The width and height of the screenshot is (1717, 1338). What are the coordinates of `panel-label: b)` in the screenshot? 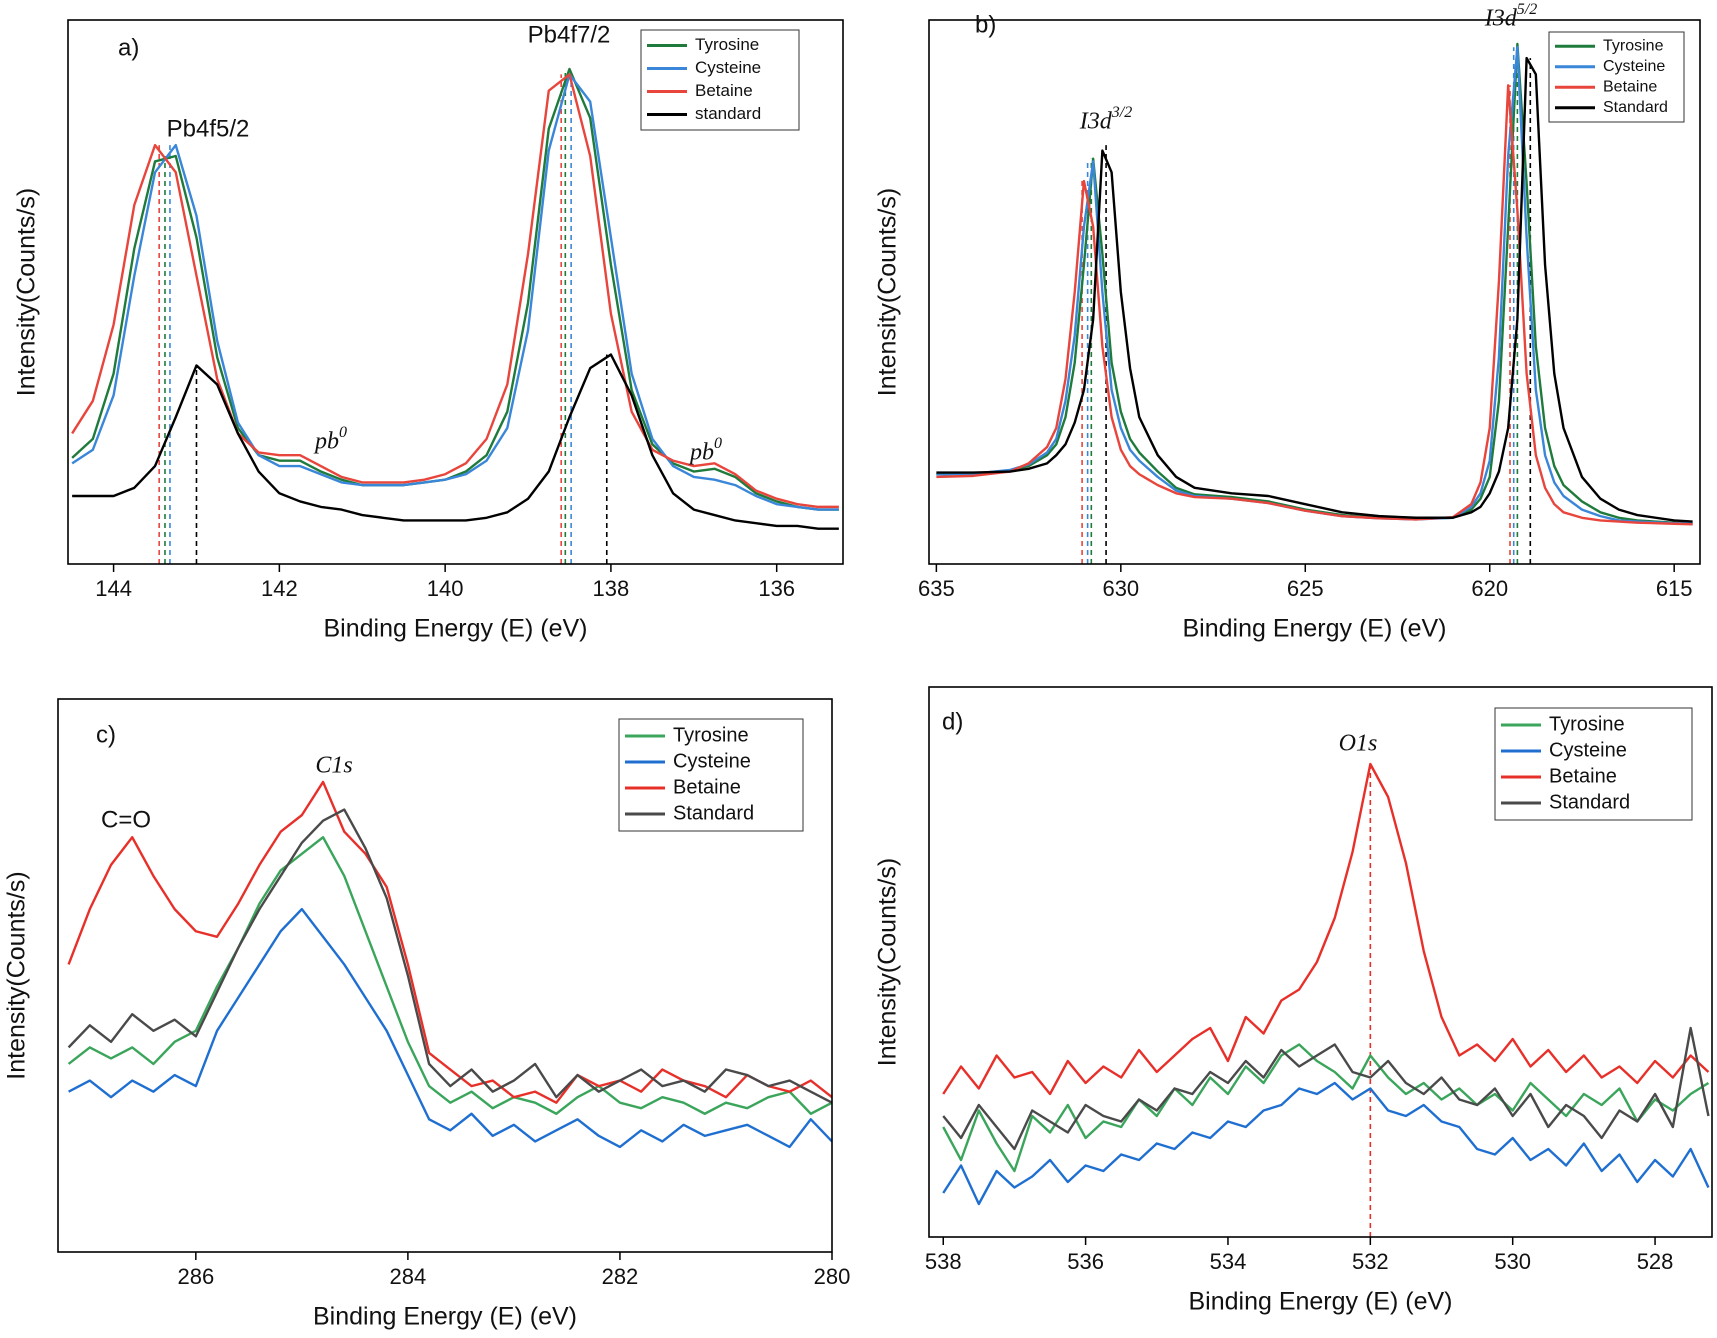 It's located at (985, 24).